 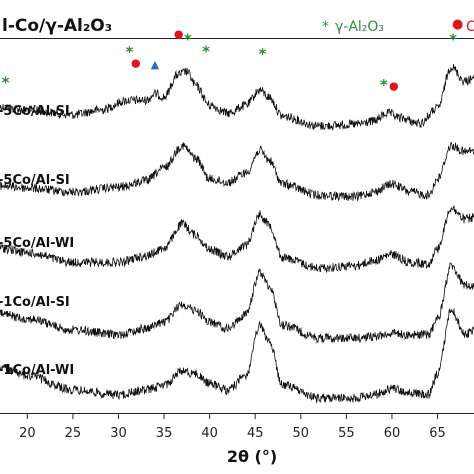 What do you see at coordinates (206, 52) in the screenshot?
I see `peak-marker-gamma_al2o3-7: *` at bounding box center [206, 52].